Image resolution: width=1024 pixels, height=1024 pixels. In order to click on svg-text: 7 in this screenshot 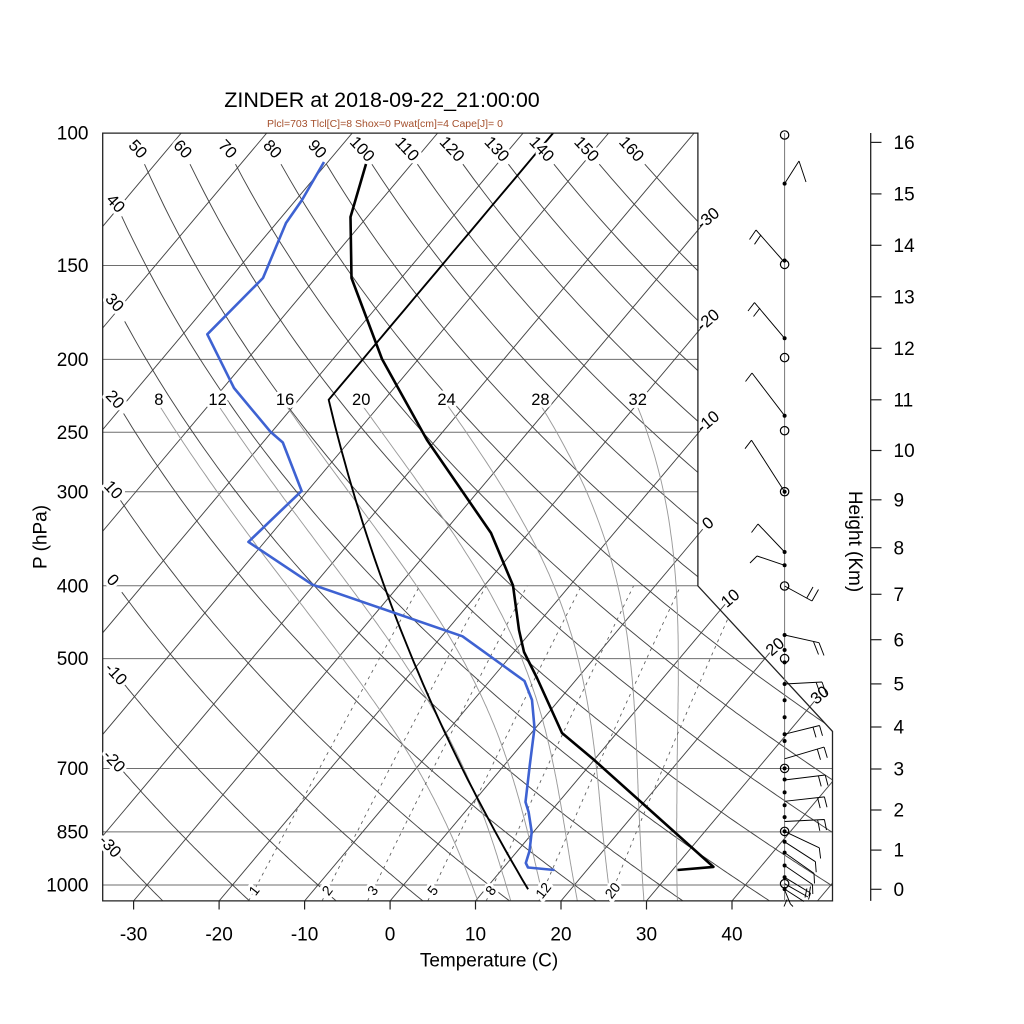, I will do `click(899, 595)`.